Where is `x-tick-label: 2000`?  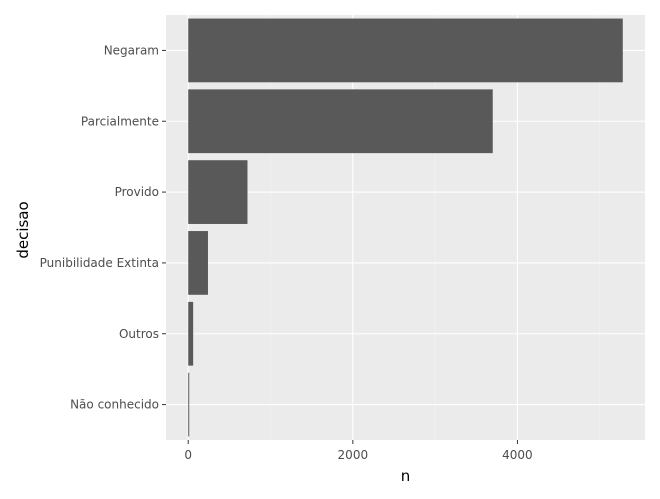
x-tick-label: 2000 is located at coordinates (353, 455).